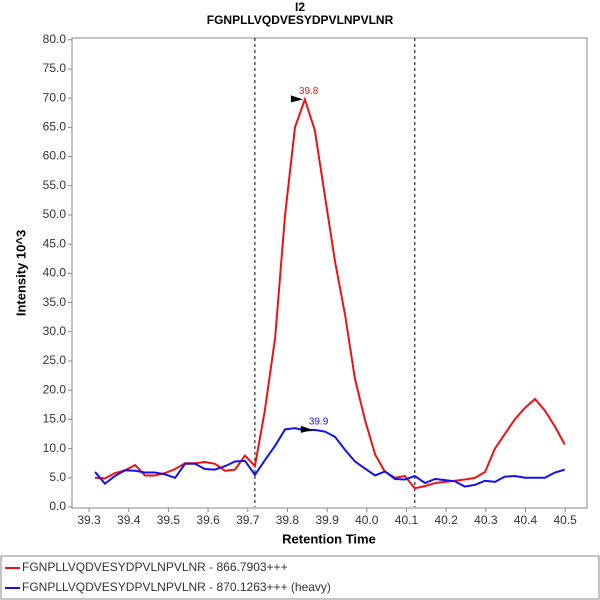 The width and height of the screenshot is (600, 600). Describe the element at coordinates (55, 419) in the screenshot. I see `y-tick-label: 15.0` at that location.